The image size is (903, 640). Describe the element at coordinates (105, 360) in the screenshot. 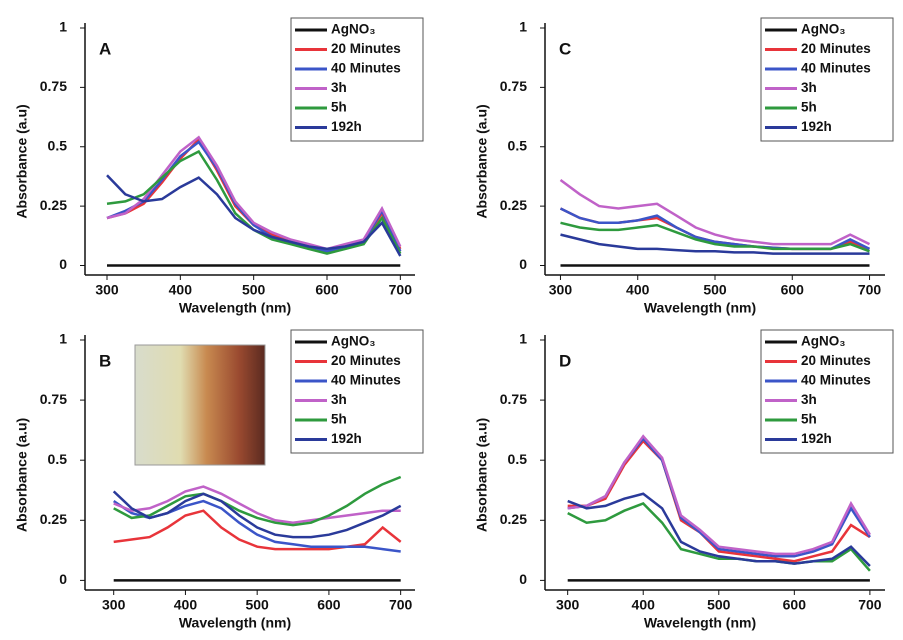

I see `panel-label: B` at that location.